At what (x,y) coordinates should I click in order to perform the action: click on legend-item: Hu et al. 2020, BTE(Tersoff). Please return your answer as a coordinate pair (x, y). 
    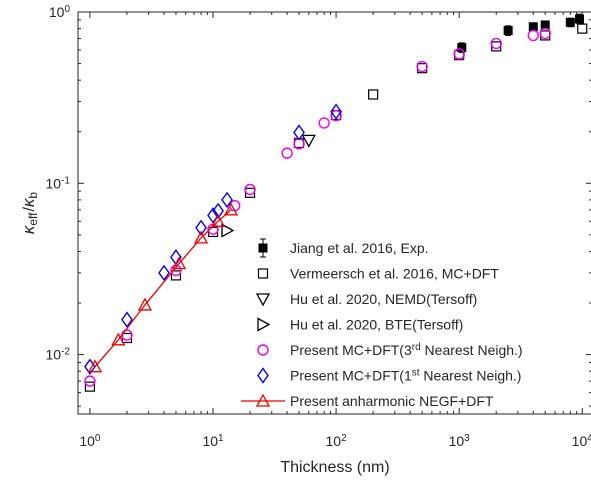
    Looking at the image, I should click on (360, 325).